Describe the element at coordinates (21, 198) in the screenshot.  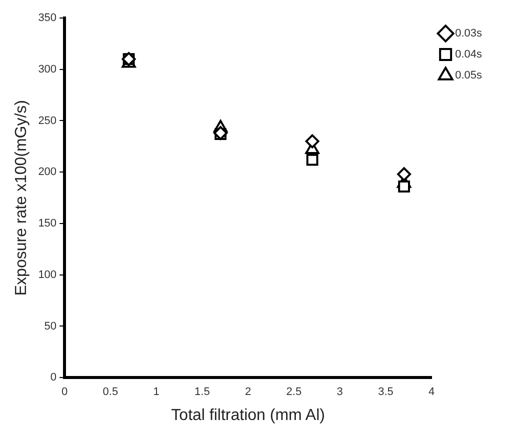
I see `y-axis-title: Exposure rate x100(mGy/s)` at that location.